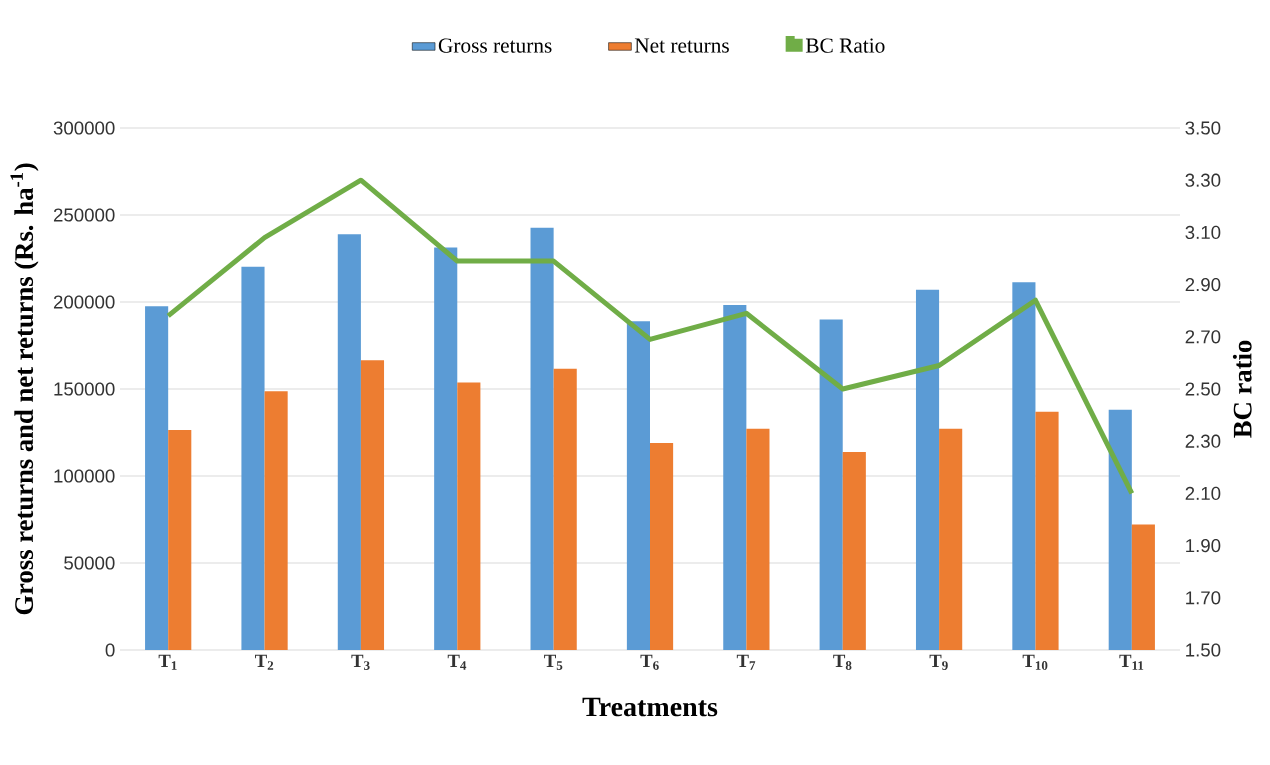 This screenshot has height=765, width=1270. Describe the element at coordinates (1203, 389) in the screenshot. I see `y2-tick-label: 2.50` at that location.